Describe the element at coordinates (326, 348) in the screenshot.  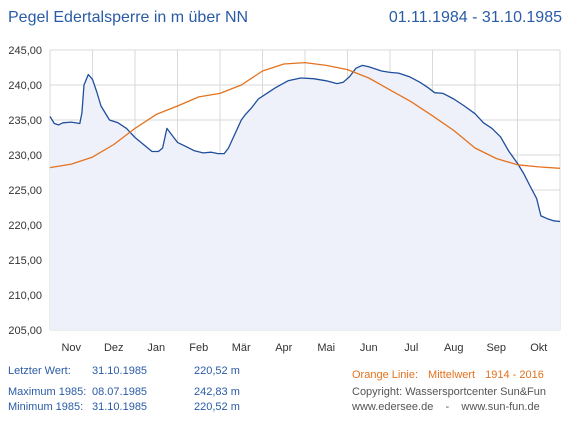
I see `x-tick-label: Mai` at that location.